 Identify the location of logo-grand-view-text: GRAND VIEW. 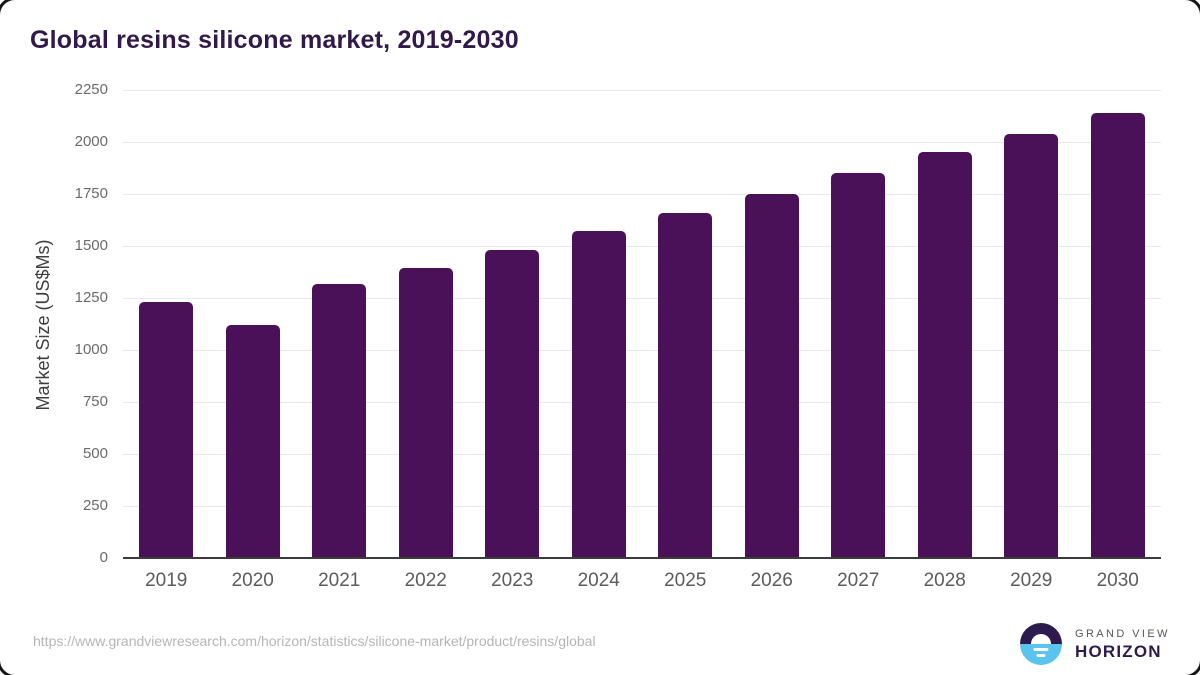
(1122, 633).